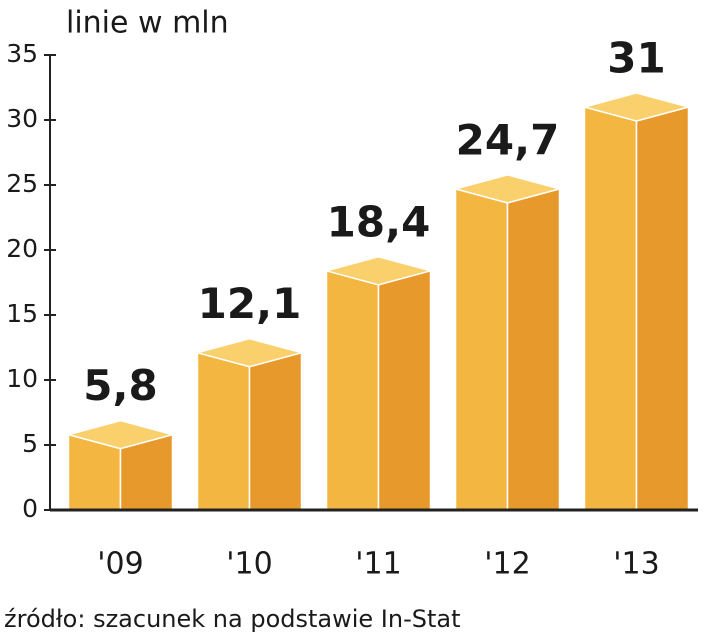 The image size is (704, 640). I want to click on x-tick-label: '09, so click(120, 564).